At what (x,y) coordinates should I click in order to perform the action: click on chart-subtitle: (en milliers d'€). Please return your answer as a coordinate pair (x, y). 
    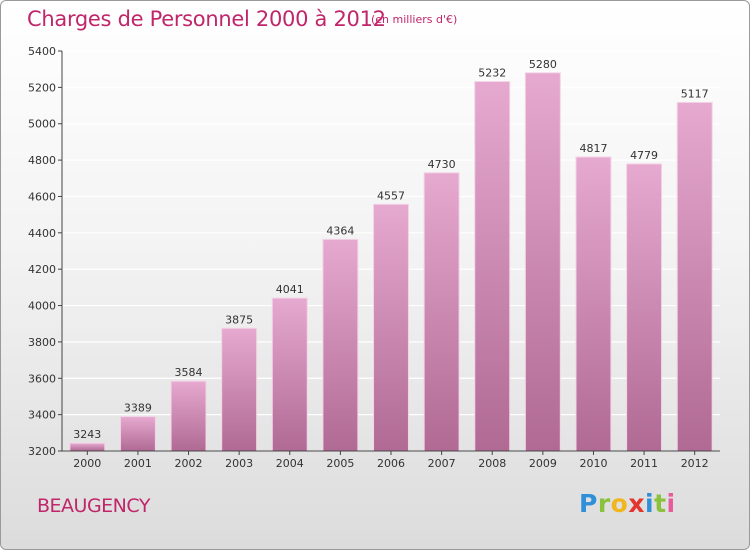
    Looking at the image, I should click on (414, 19).